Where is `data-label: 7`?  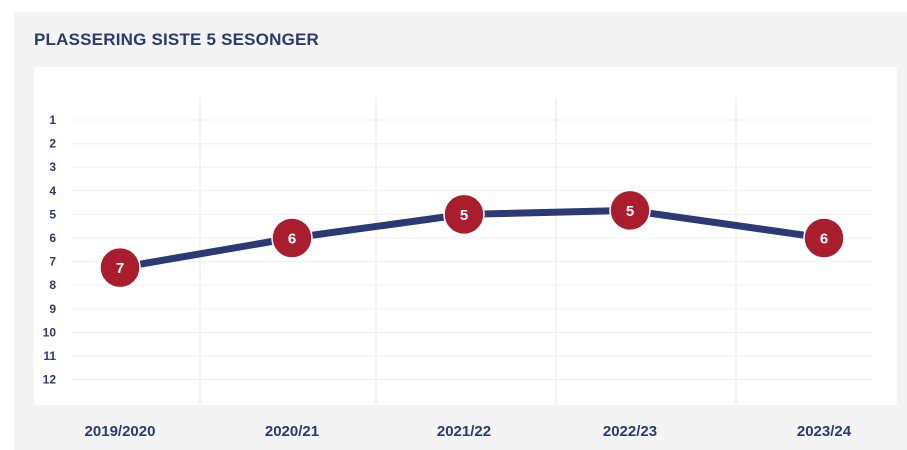
data-label: 7 is located at coordinates (120, 268).